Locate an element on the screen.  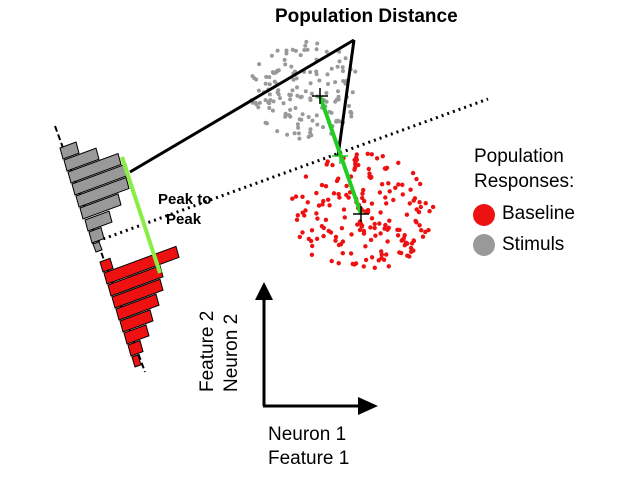
x-axis-arrowhead is located at coordinates (368, 406).